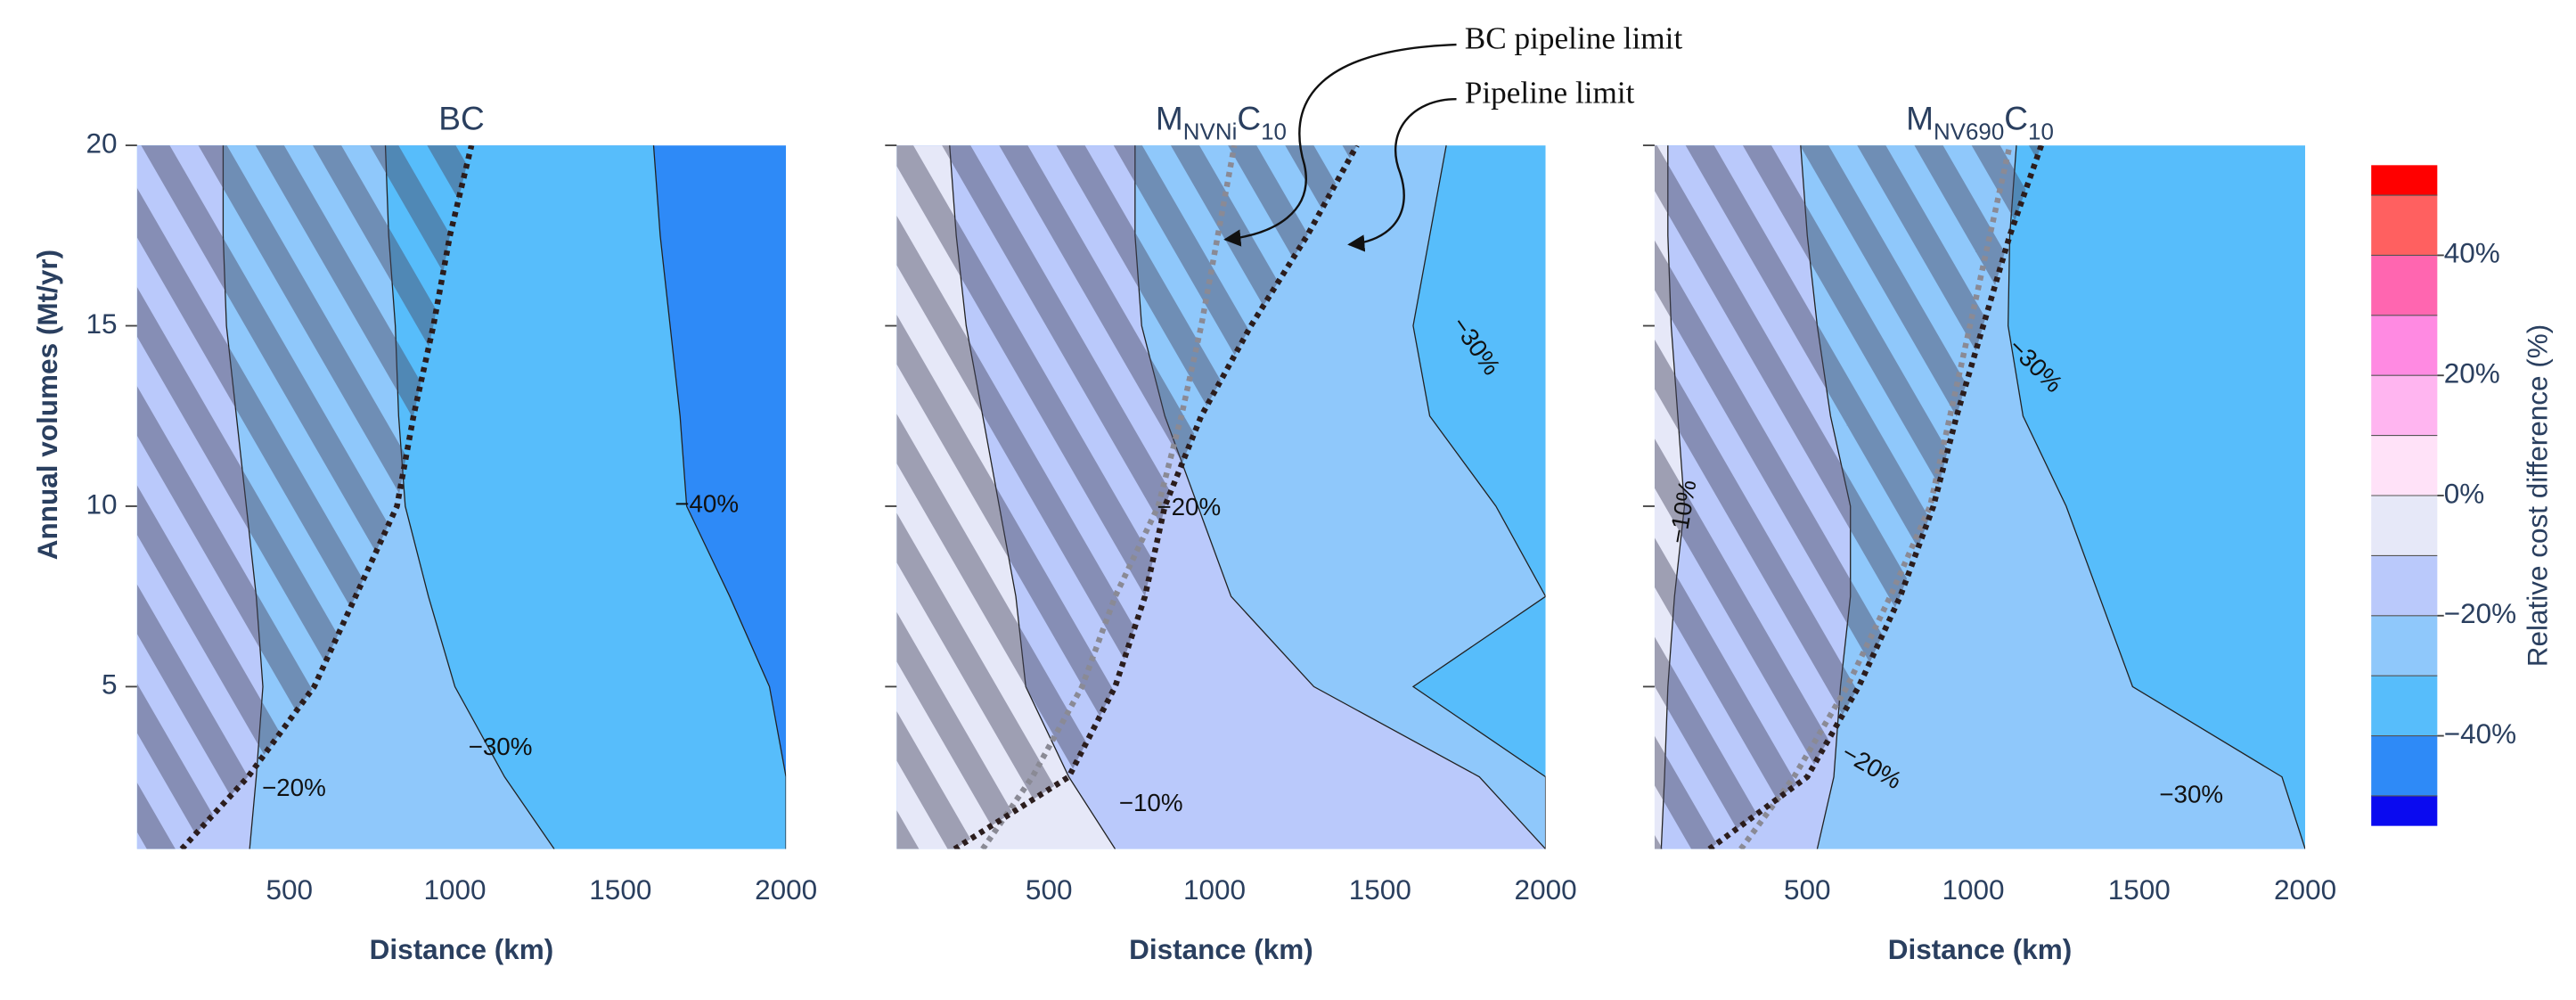  I want to click on y-axis-label: Annual volumes (Mt/yr), so click(47, 405).